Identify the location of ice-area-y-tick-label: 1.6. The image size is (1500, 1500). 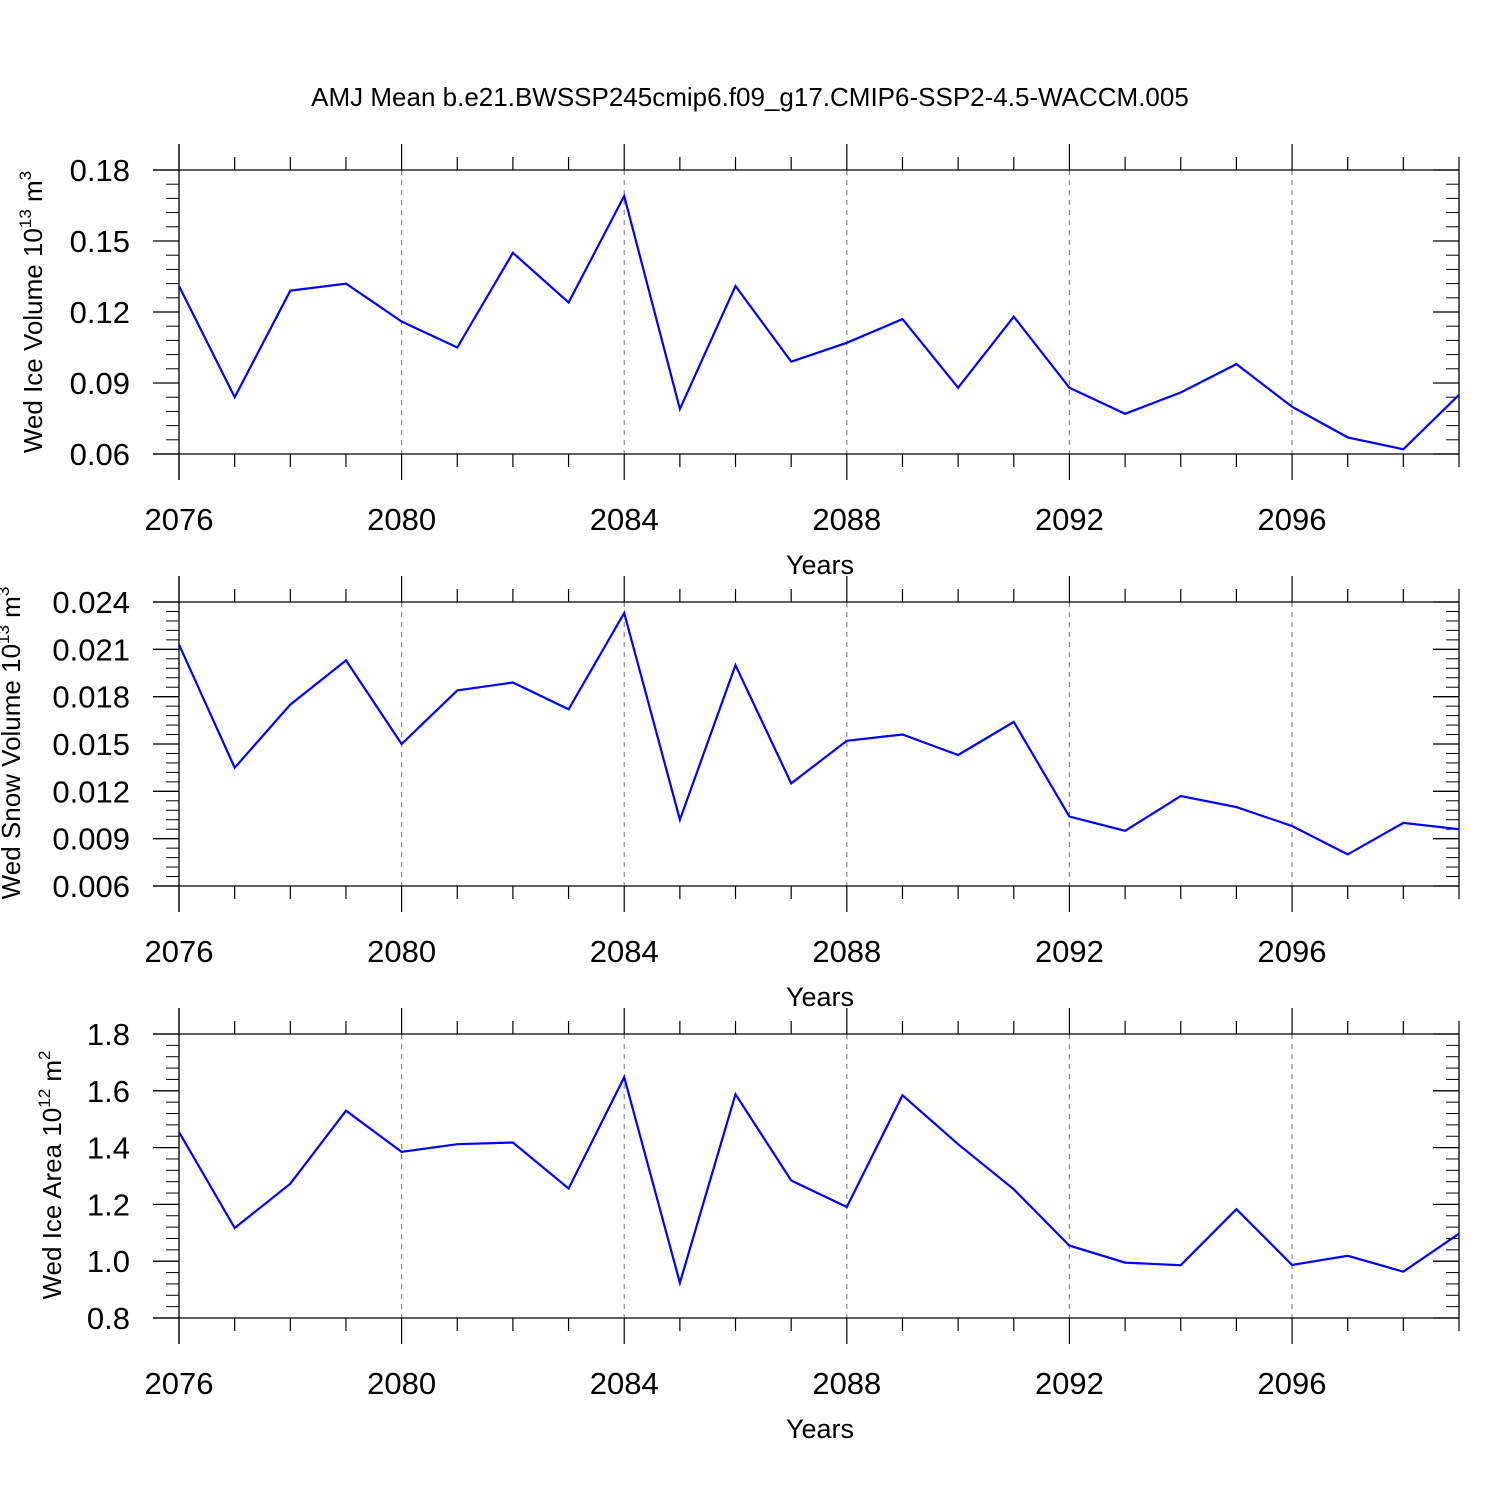
(108, 1091).